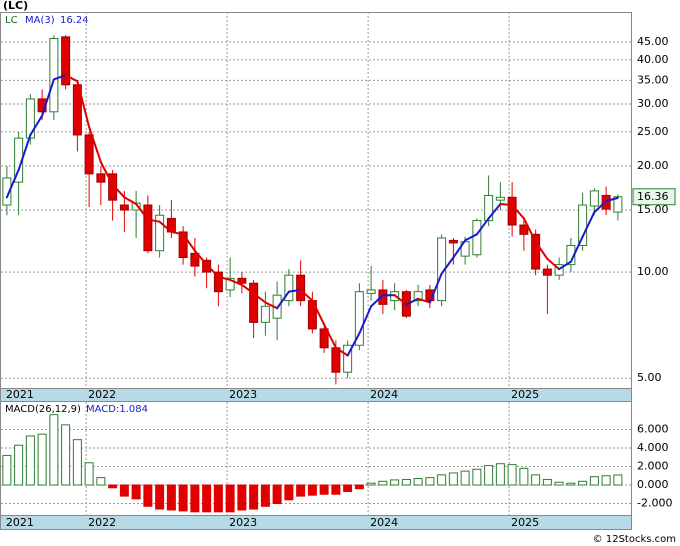 This screenshot has width=680, height=546. What do you see at coordinates (653, 465) in the screenshot?
I see `y-tick-label: 2.000` at bounding box center [653, 465].